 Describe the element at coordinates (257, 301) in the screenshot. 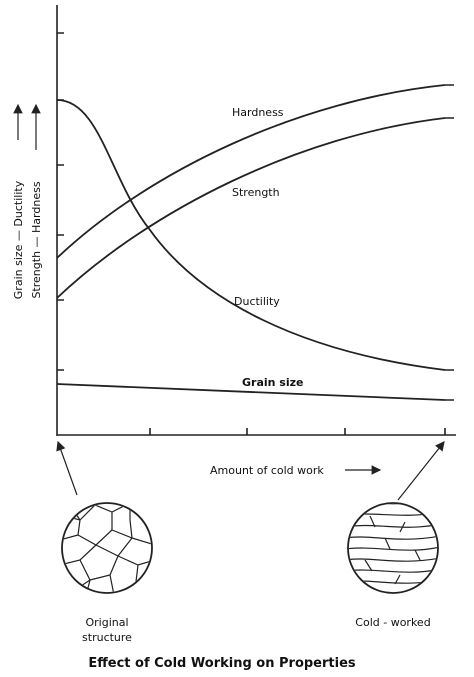

I see `curve-label: Ductility` at that location.